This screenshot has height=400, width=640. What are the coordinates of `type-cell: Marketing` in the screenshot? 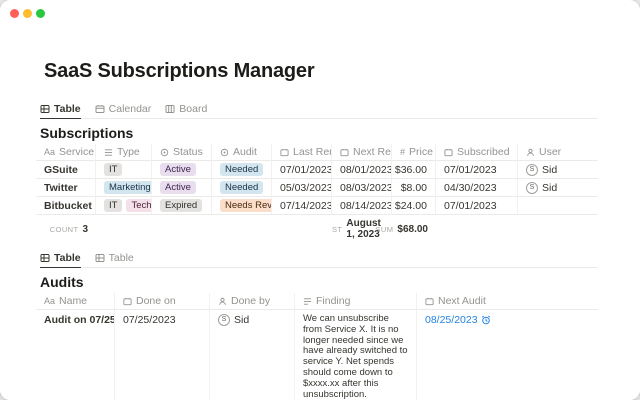 It's located at (124, 188).